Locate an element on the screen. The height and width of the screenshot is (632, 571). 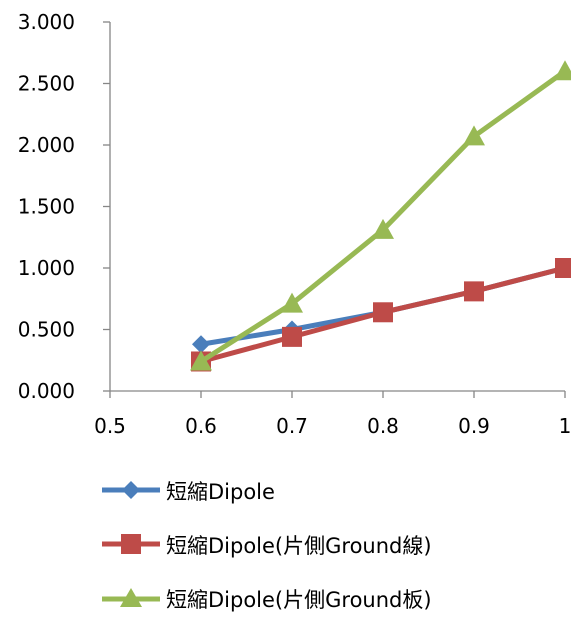
y-tick-label-2: 1.000 is located at coordinates (46, 268).